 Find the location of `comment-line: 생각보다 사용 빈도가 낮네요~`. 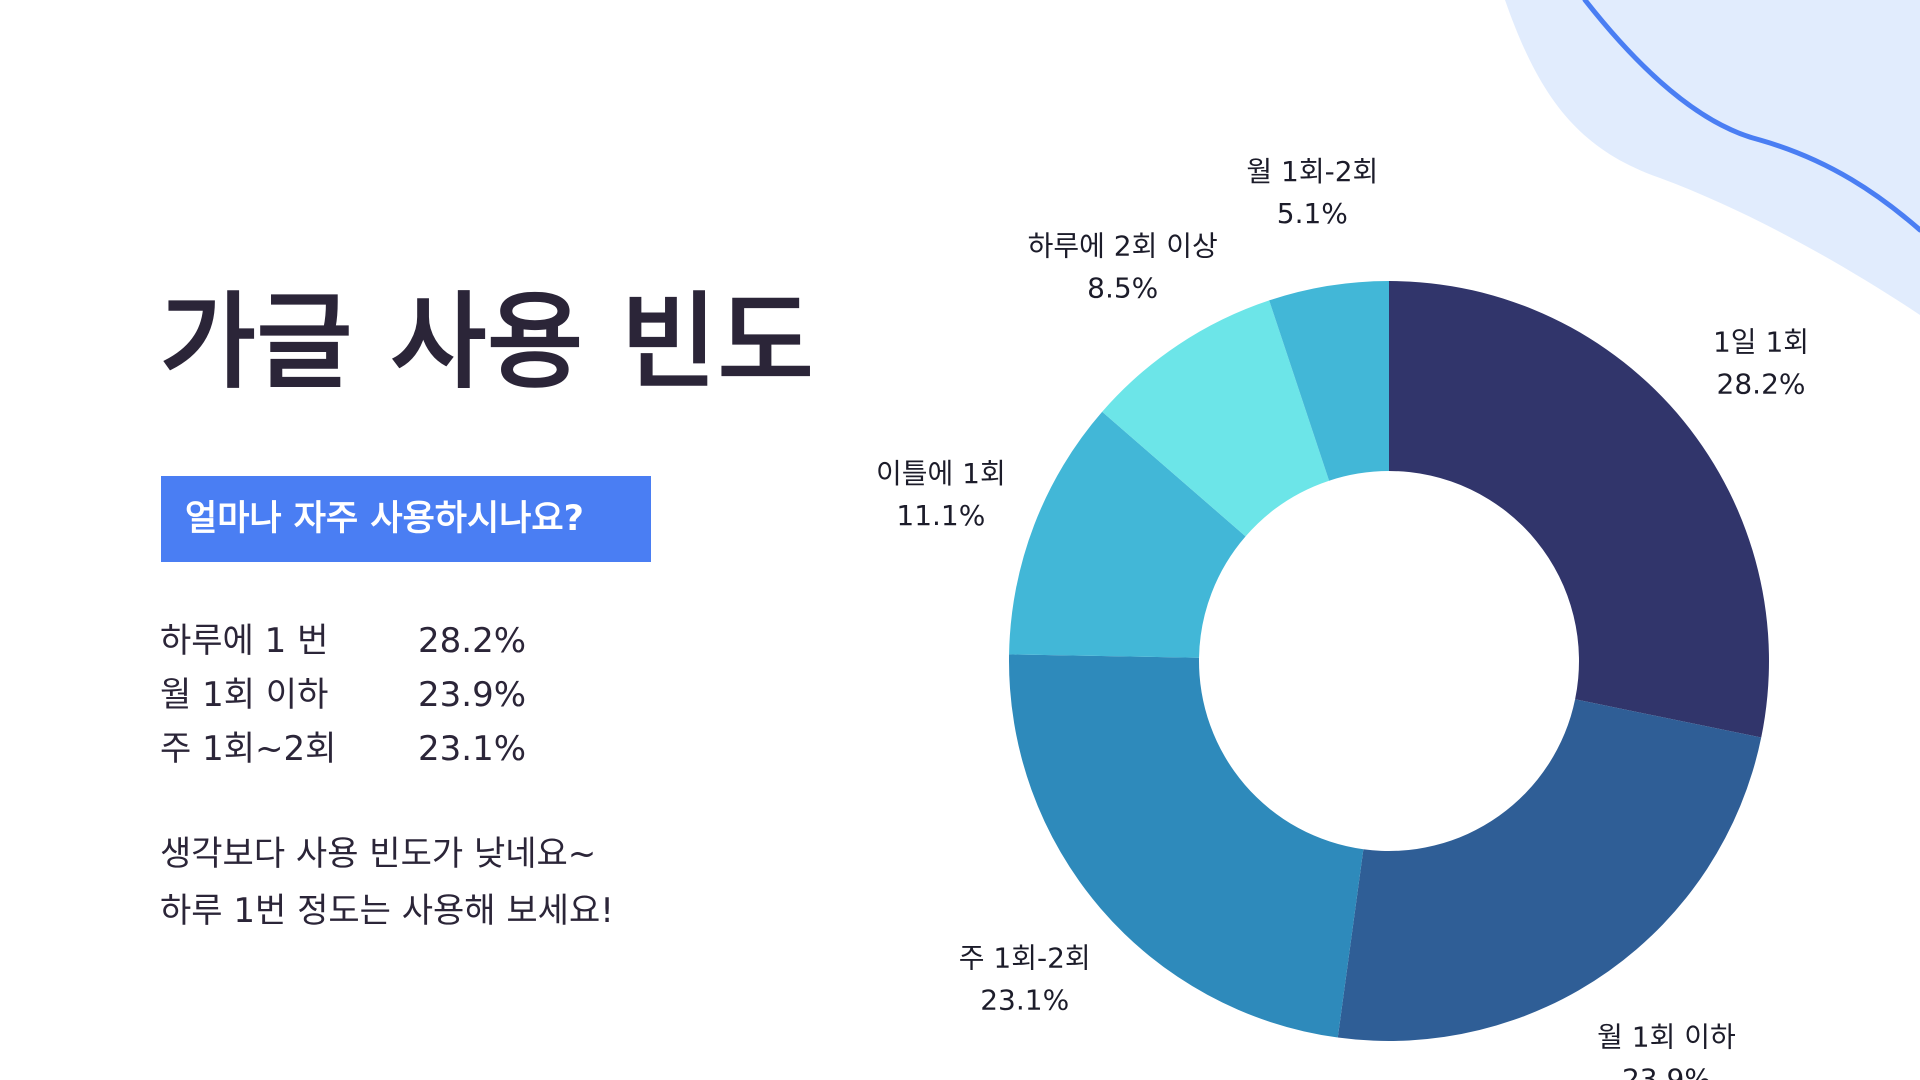

comment-line: 생각보다 사용 빈도가 낮네요~ is located at coordinates (378, 854).